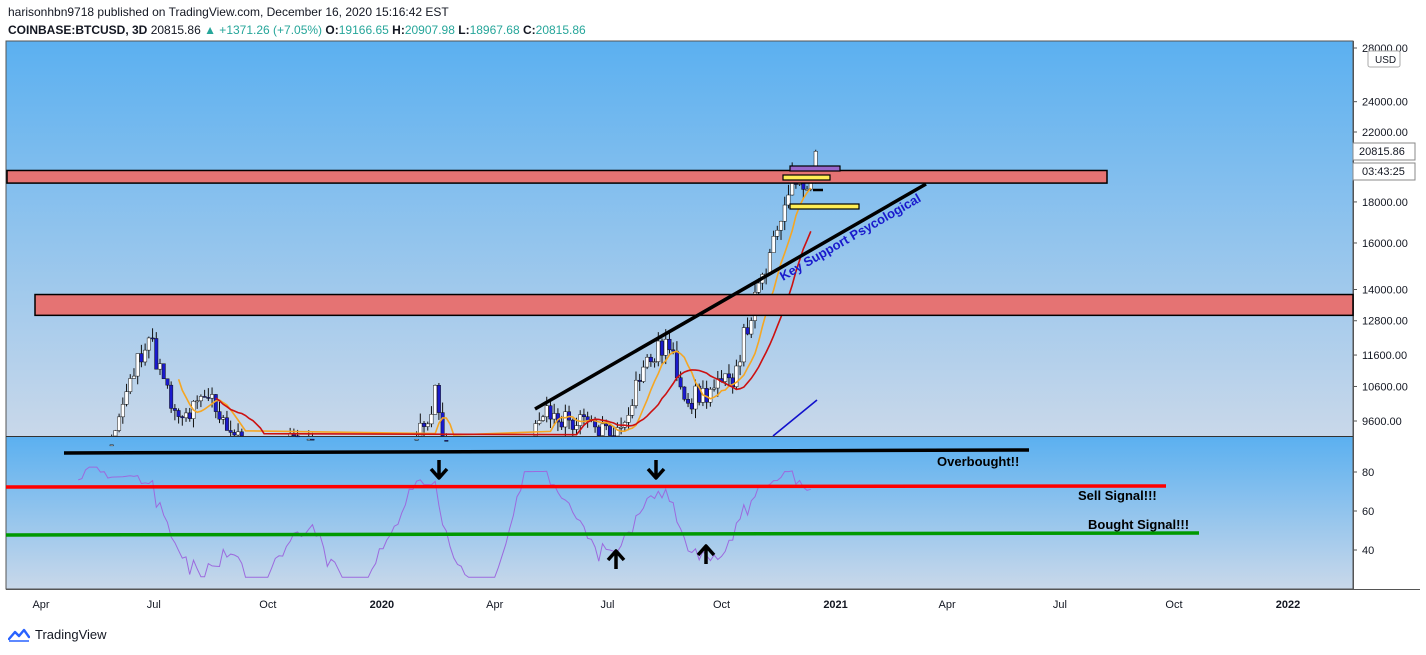  Describe the element at coordinates (815, 168) in the screenshot. I see `marker-purple` at that location.